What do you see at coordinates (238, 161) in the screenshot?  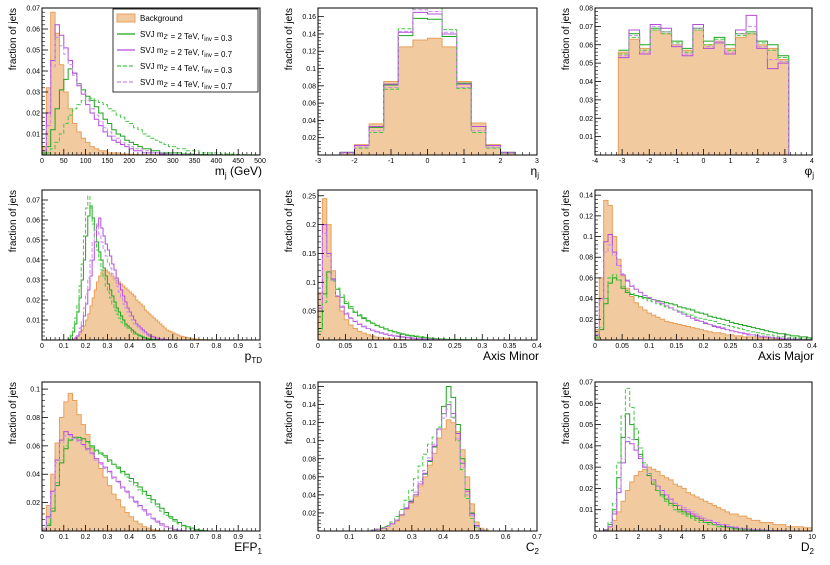 I see `x-tick-label: 450` at bounding box center [238, 161].